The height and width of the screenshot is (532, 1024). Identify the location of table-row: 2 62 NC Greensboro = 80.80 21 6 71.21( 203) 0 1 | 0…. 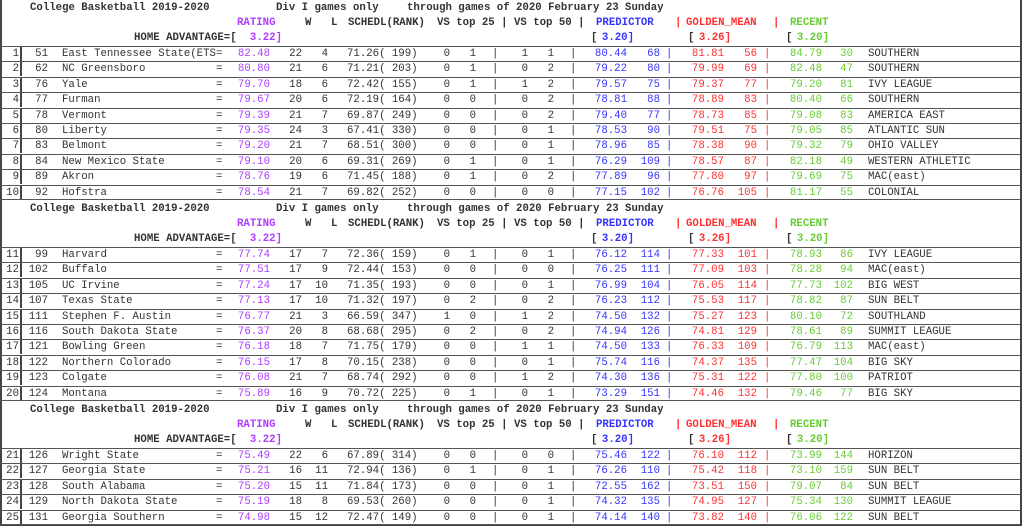
(510, 69).